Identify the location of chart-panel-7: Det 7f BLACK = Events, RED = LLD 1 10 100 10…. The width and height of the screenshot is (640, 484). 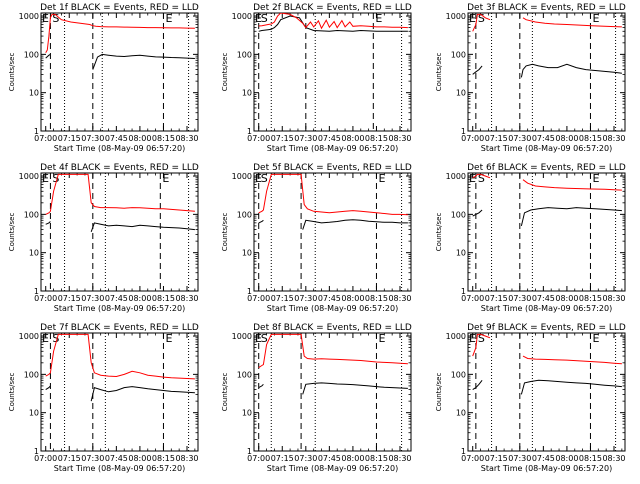
(103, 398).